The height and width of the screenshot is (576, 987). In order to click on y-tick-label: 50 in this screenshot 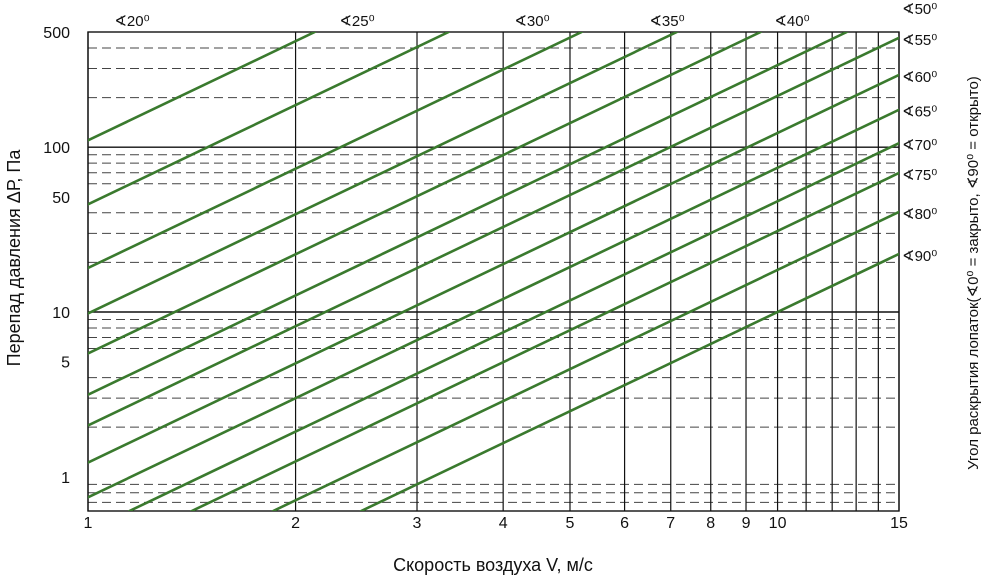, I will do `click(61, 198)`.